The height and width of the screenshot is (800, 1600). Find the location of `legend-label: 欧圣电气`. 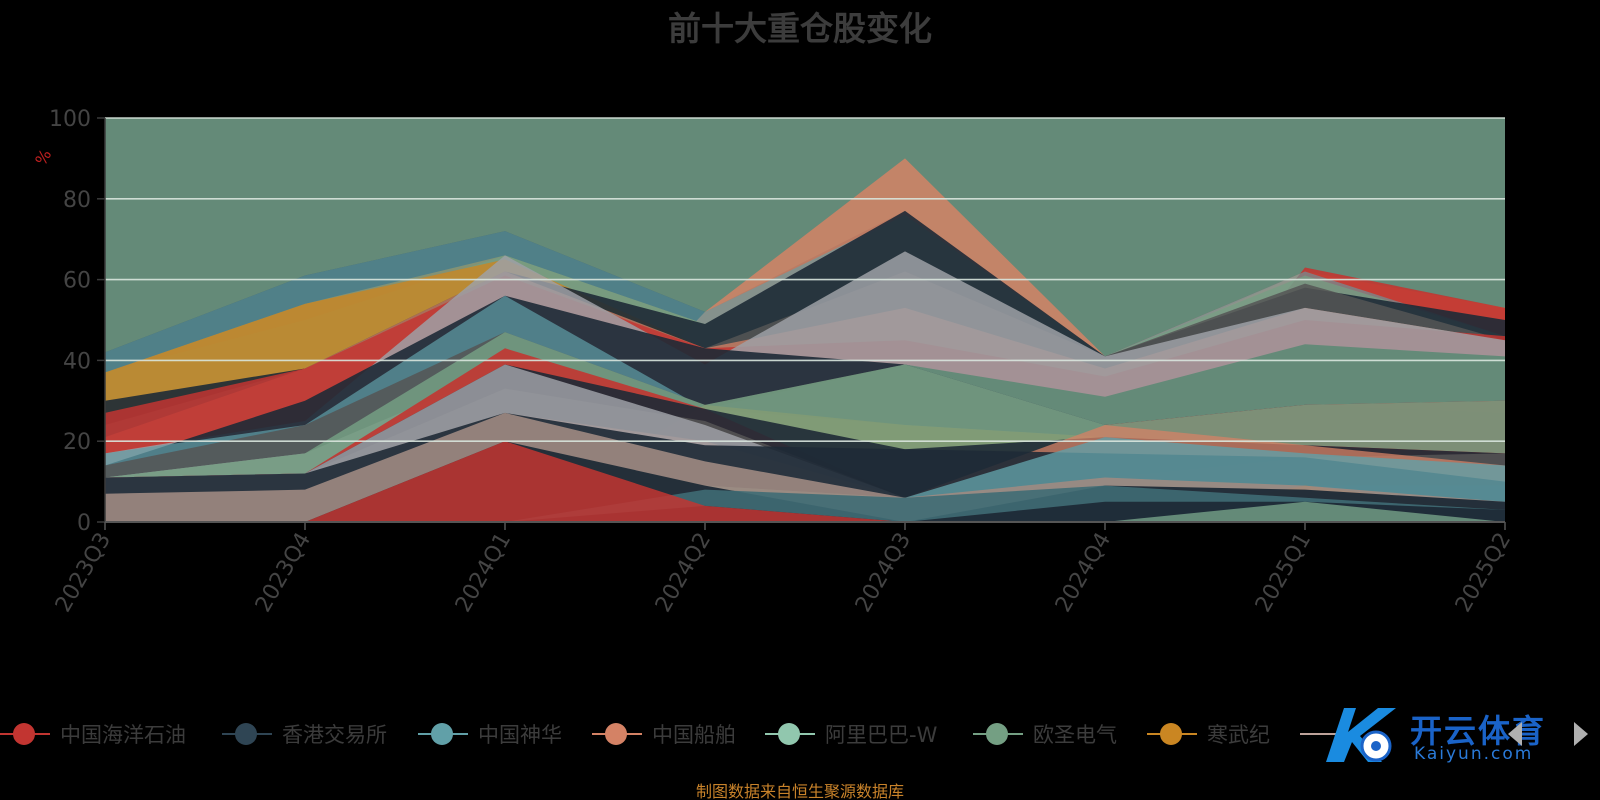

legend-label: 欧圣电气 is located at coordinates (1075, 735).